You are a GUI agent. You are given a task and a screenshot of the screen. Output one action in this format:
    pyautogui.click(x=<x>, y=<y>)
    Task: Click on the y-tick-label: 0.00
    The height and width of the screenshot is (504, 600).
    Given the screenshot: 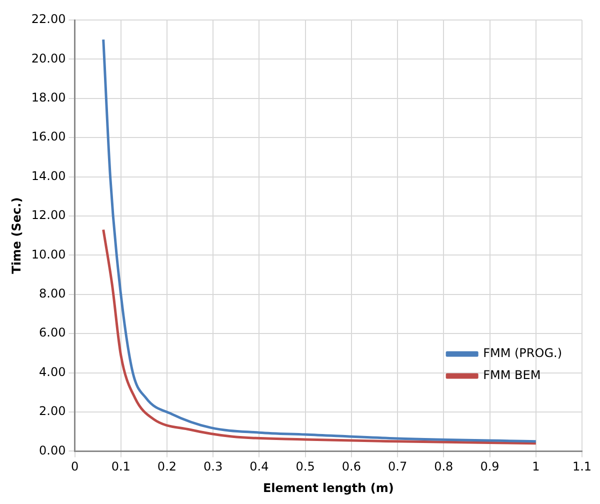 What is the action you would take?
    pyautogui.click(x=52, y=450)
    